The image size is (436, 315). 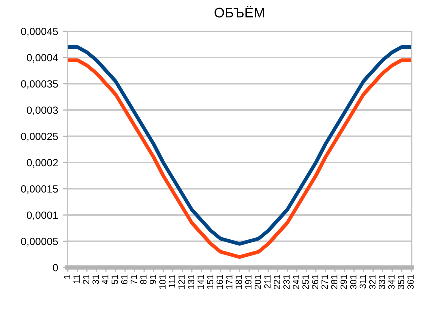 I want to click on y-tick-label: 0,0001, so click(x=42, y=216).